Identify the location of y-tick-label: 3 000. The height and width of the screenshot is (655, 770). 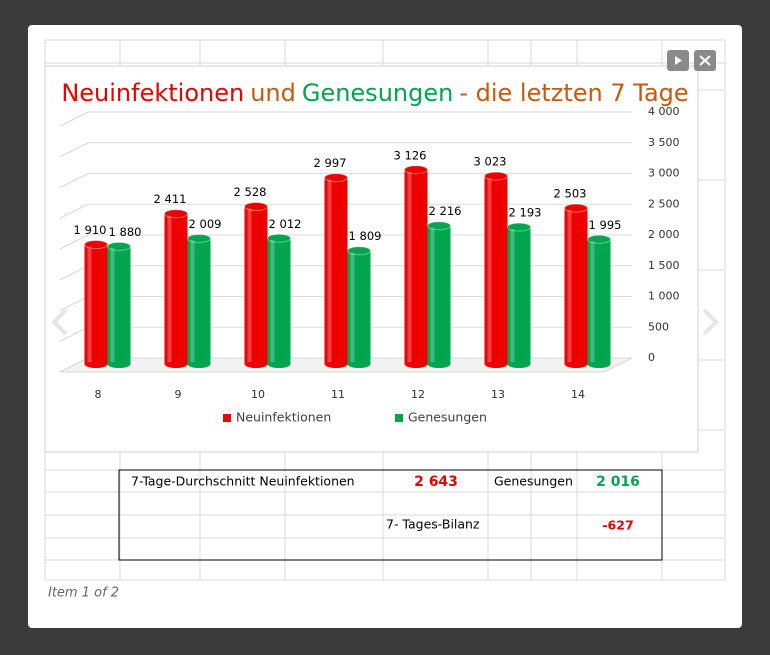
(664, 173).